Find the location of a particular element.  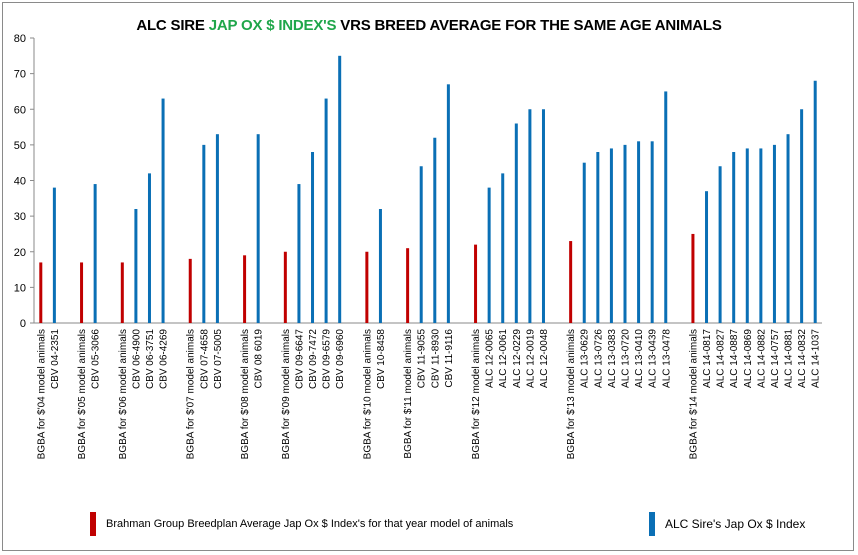

x-tick-label: BGBA for $'04 model animals is located at coordinates (41, 394).